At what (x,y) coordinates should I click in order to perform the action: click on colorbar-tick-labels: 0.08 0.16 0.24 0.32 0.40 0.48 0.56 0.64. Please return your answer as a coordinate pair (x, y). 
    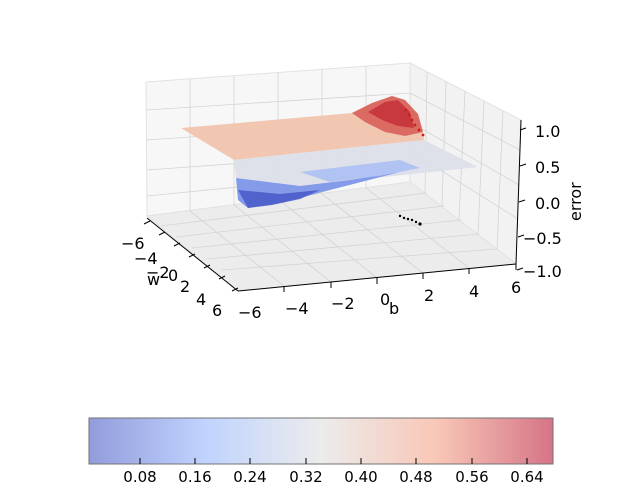
    Looking at the image, I should click on (333, 477).